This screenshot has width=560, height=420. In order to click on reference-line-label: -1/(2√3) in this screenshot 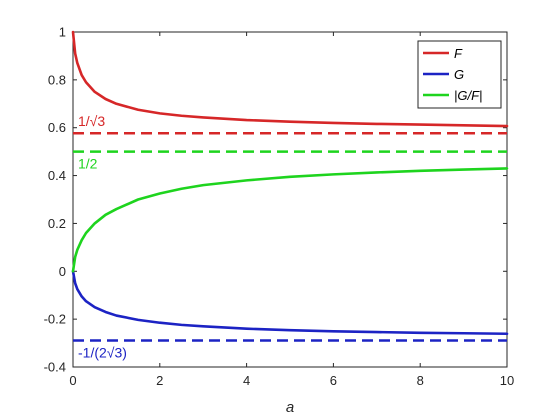, I will do `click(102, 352)`.